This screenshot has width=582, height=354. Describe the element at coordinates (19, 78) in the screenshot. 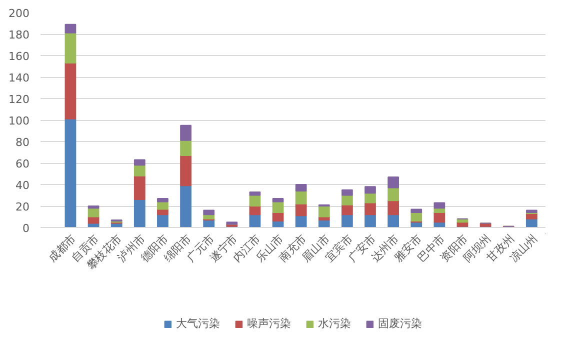

I see `y-tick-label: 140` at that location.